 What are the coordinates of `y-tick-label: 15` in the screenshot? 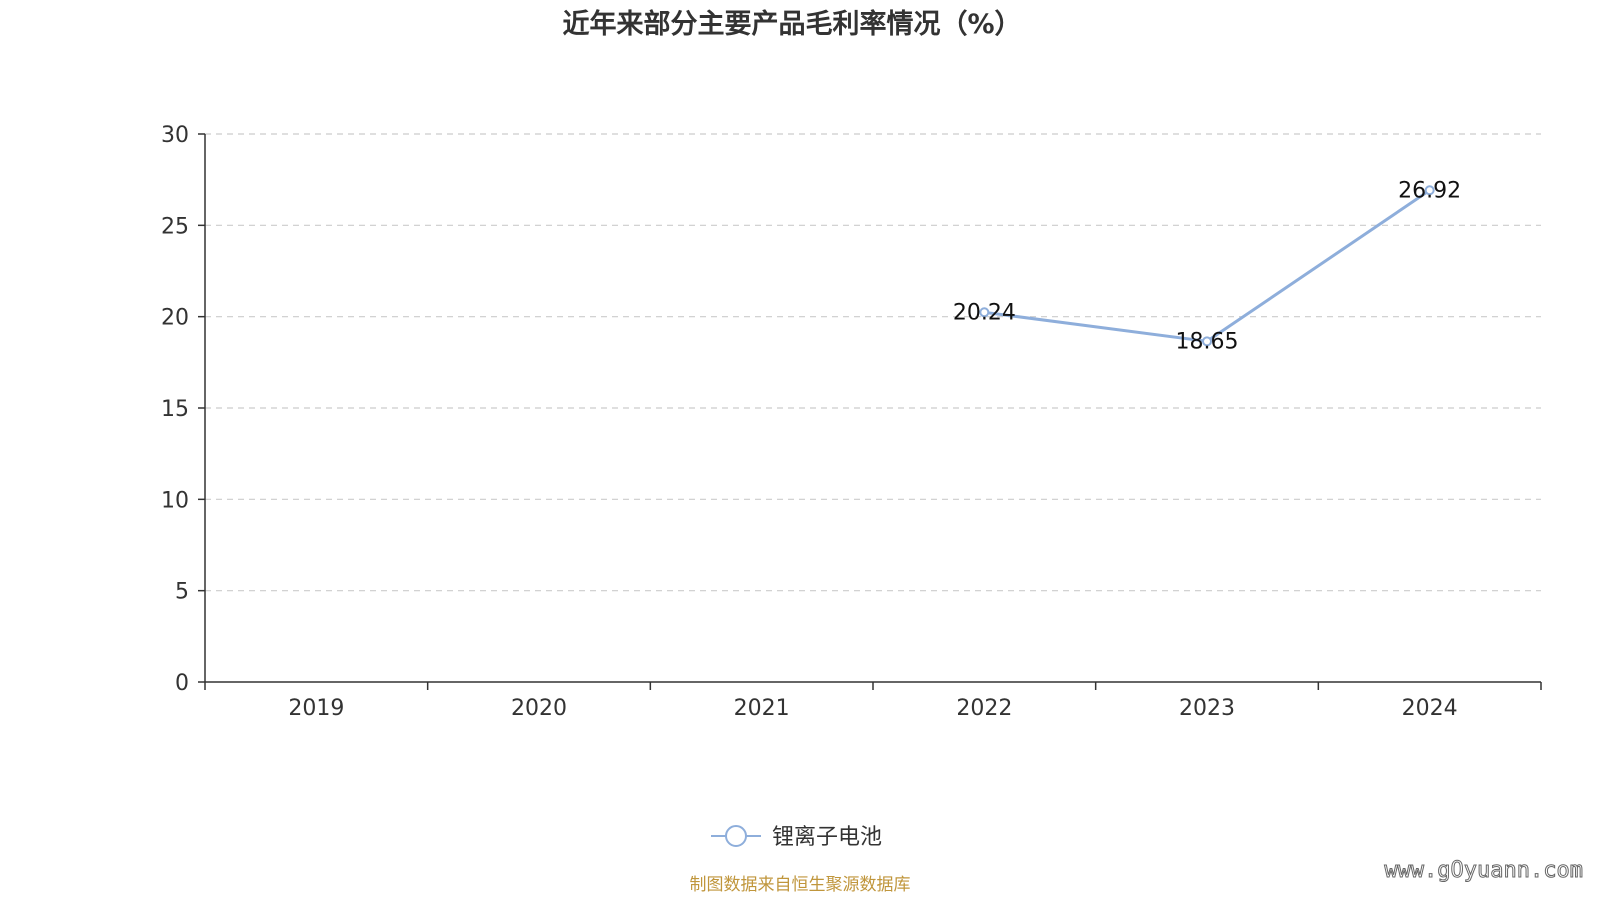 It's located at (175, 409).